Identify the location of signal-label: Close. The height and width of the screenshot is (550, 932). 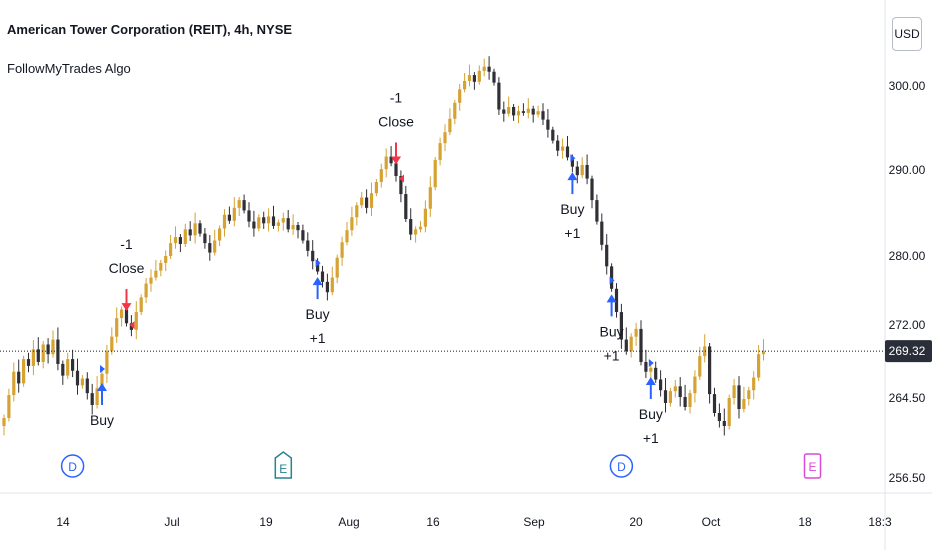
(396, 121).